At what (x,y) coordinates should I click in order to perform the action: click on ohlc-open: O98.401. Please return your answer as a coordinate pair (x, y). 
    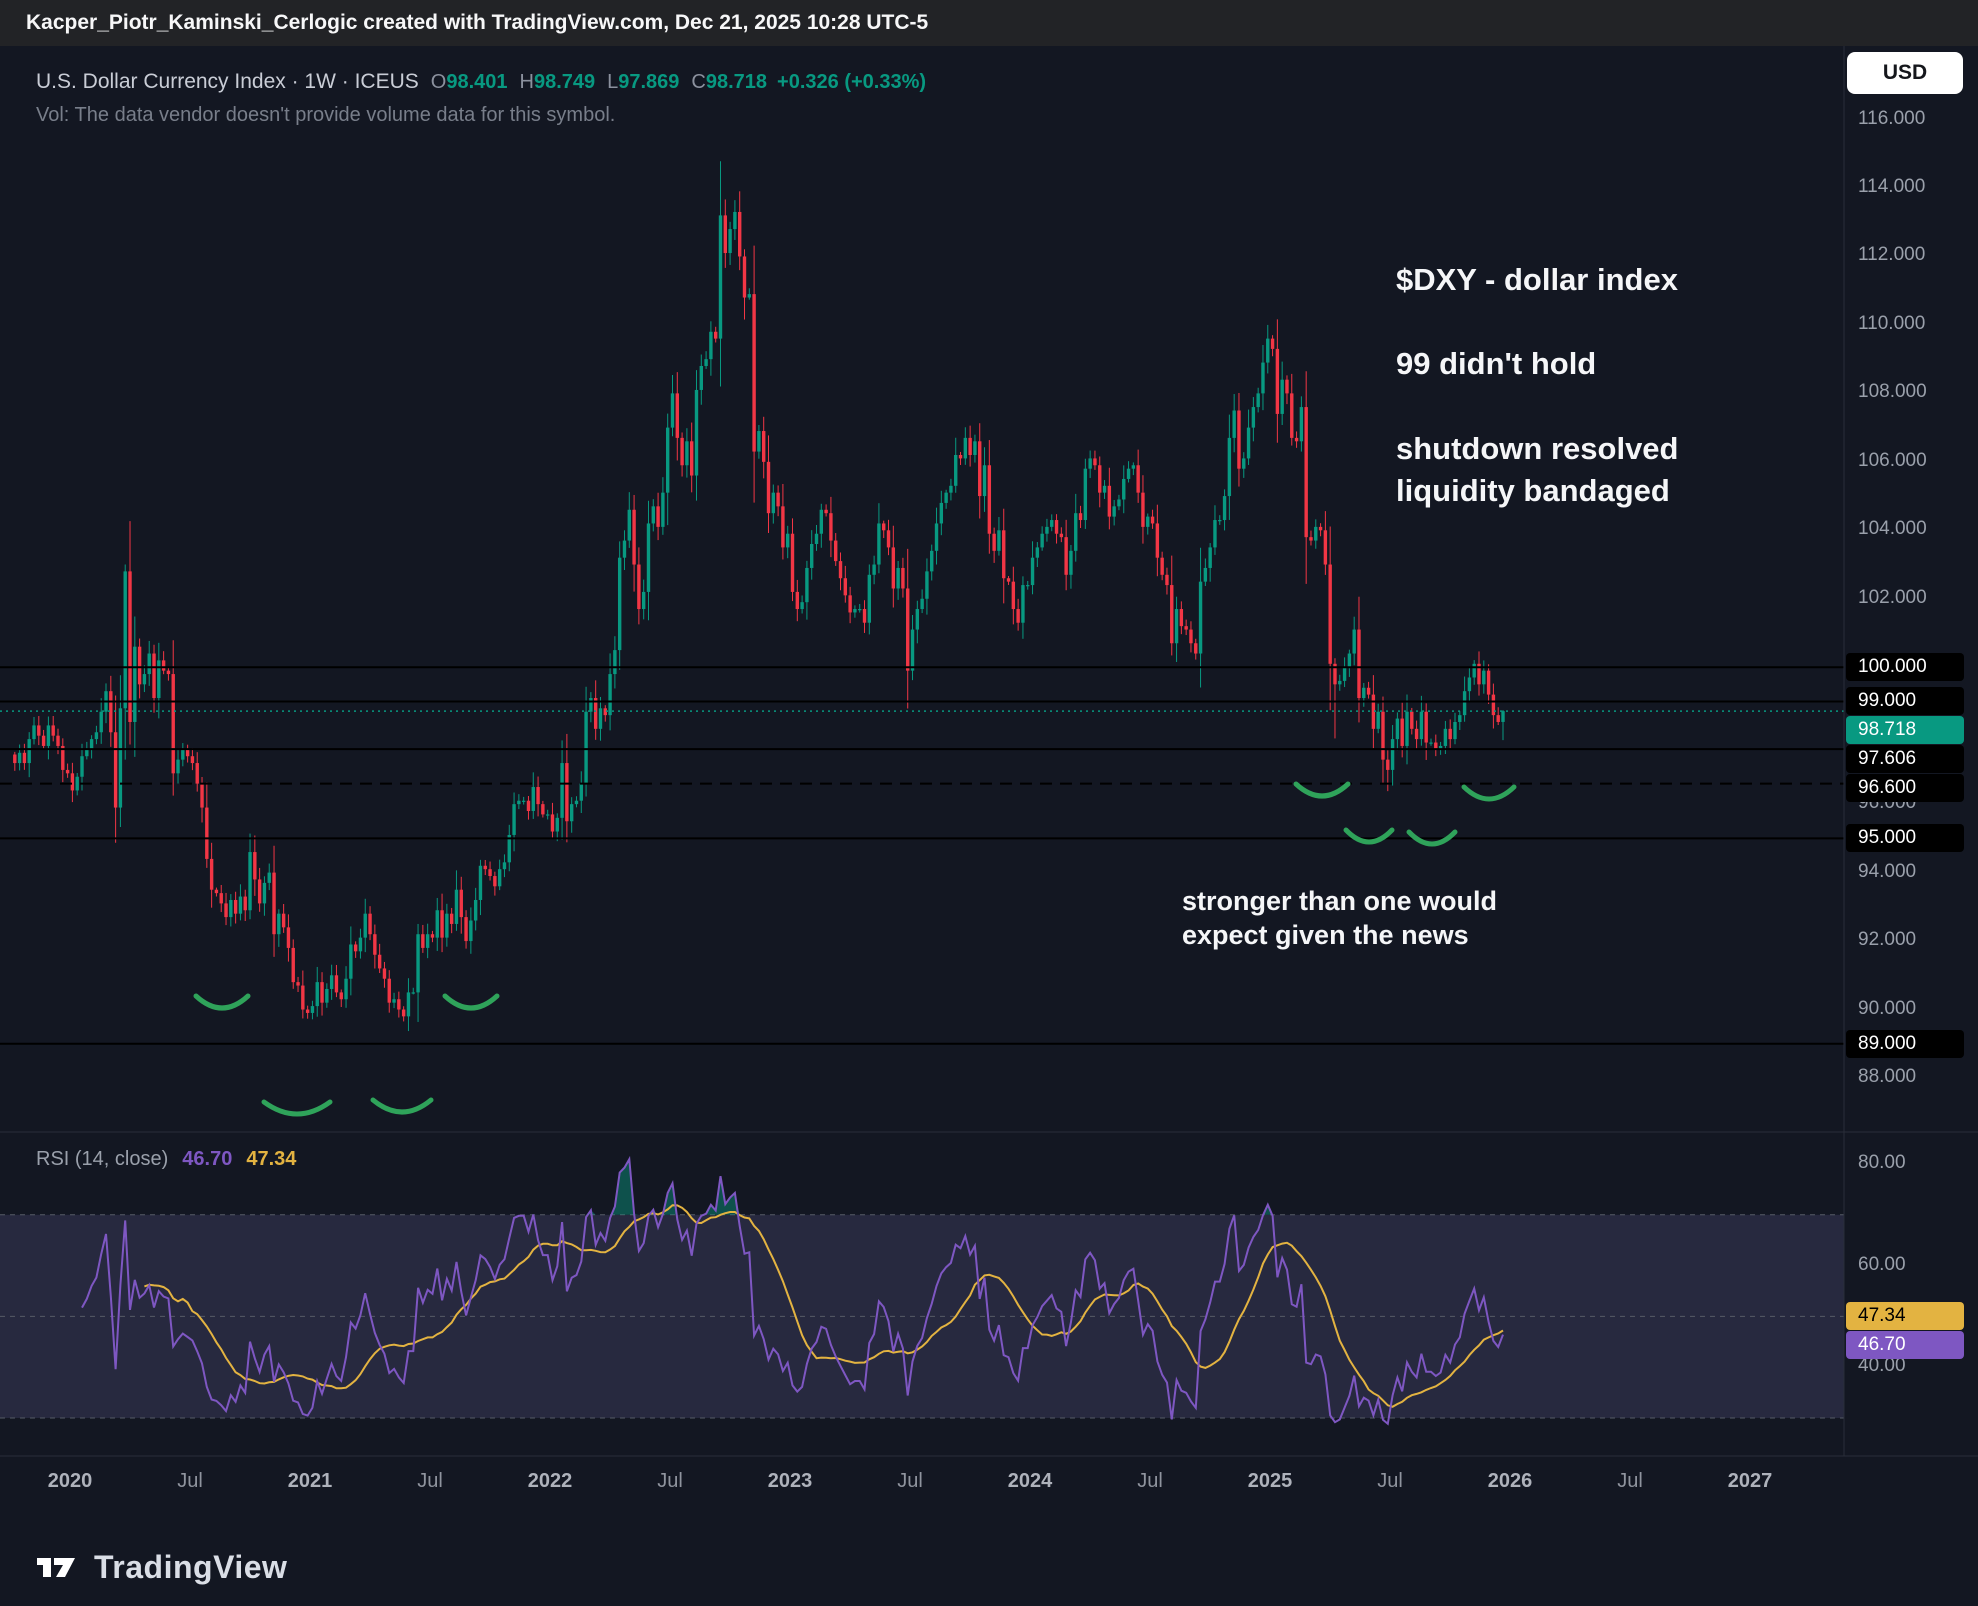
    Looking at the image, I should click on (469, 82).